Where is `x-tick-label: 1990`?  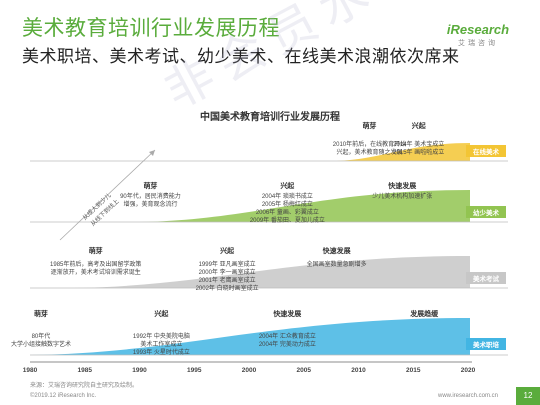
x-tick-label: 1990 is located at coordinates (139, 370).